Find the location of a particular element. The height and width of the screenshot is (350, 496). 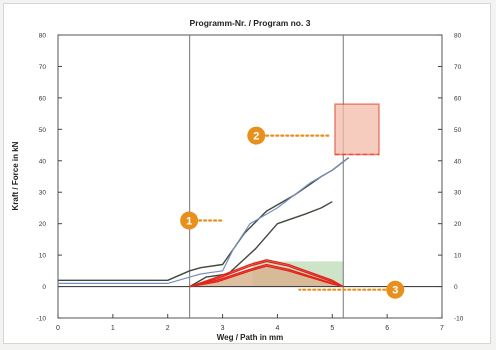

y2-tick-label: 30 is located at coordinates (458, 193).